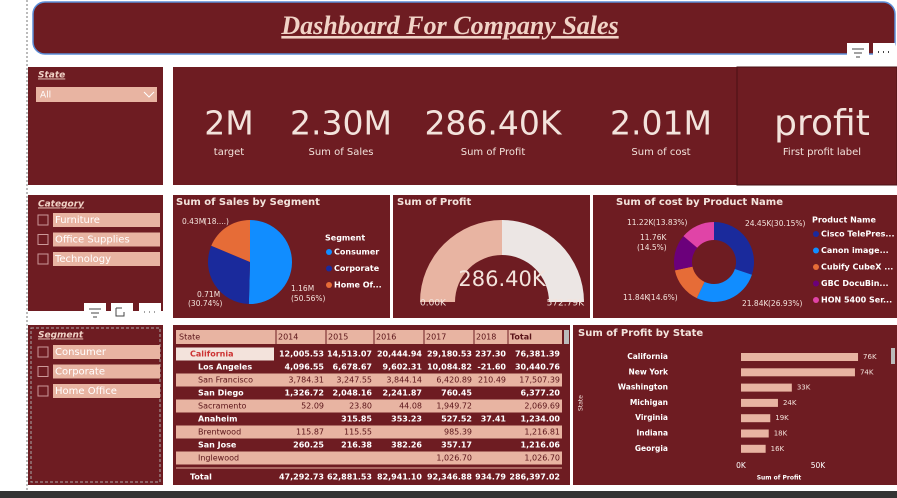 The image size is (897, 498). What do you see at coordinates (493, 123) in the screenshot?
I see `kpi-value: 286.40K` at bounding box center [493, 123].